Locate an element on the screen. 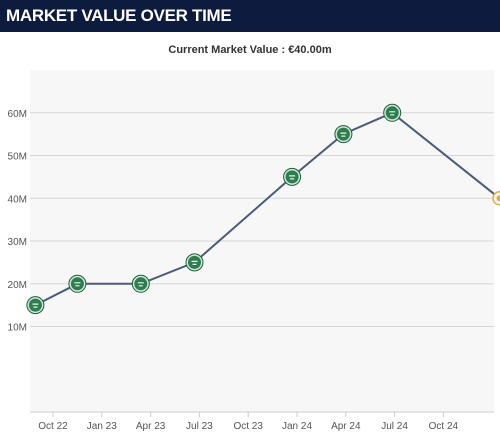 This screenshot has width=500, height=440. x-tick-label: Jan 23 is located at coordinates (102, 426).